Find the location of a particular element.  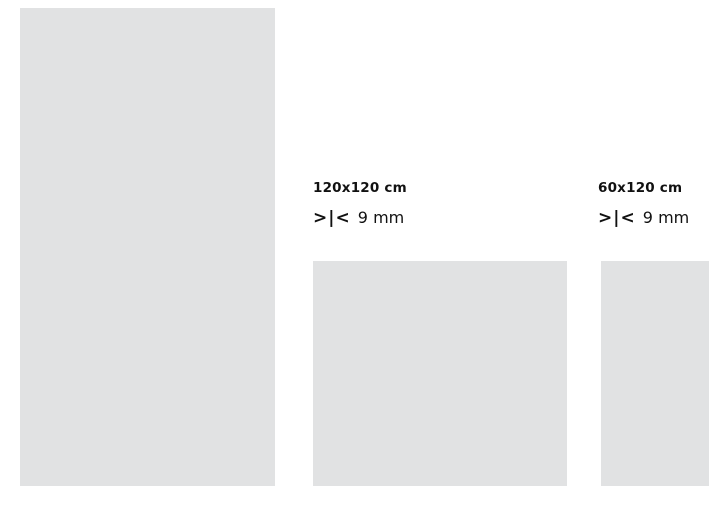

tile-preview-60x120 is located at coordinates (655, 373).